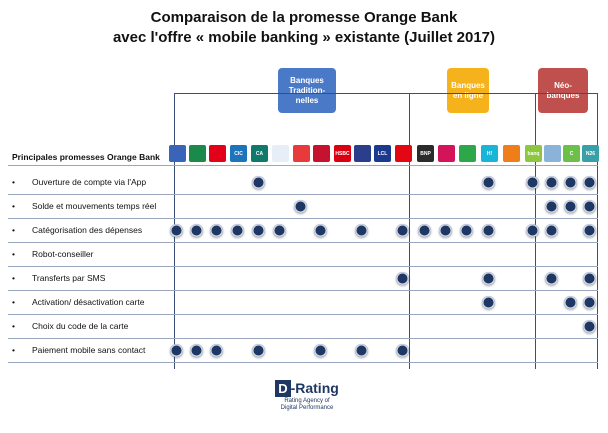 The width and height of the screenshot is (608, 433). What do you see at coordinates (307, 90) in the screenshot?
I see `group-label-traditionnelles: Banques Tradition-nelles` at bounding box center [307, 90].